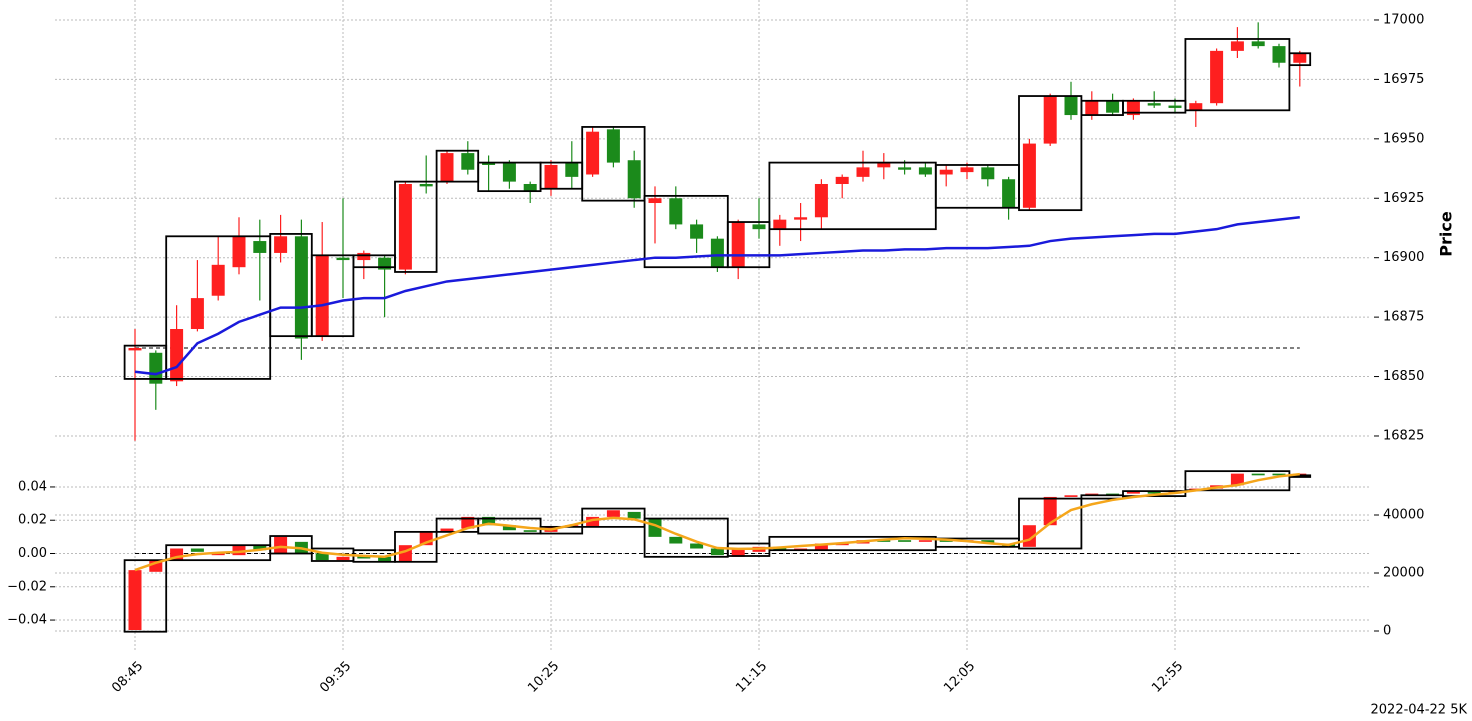 Image resolution: width=1472 pixels, height=721 pixels. I want to click on y-tick-label: 16925, so click(1403, 198).